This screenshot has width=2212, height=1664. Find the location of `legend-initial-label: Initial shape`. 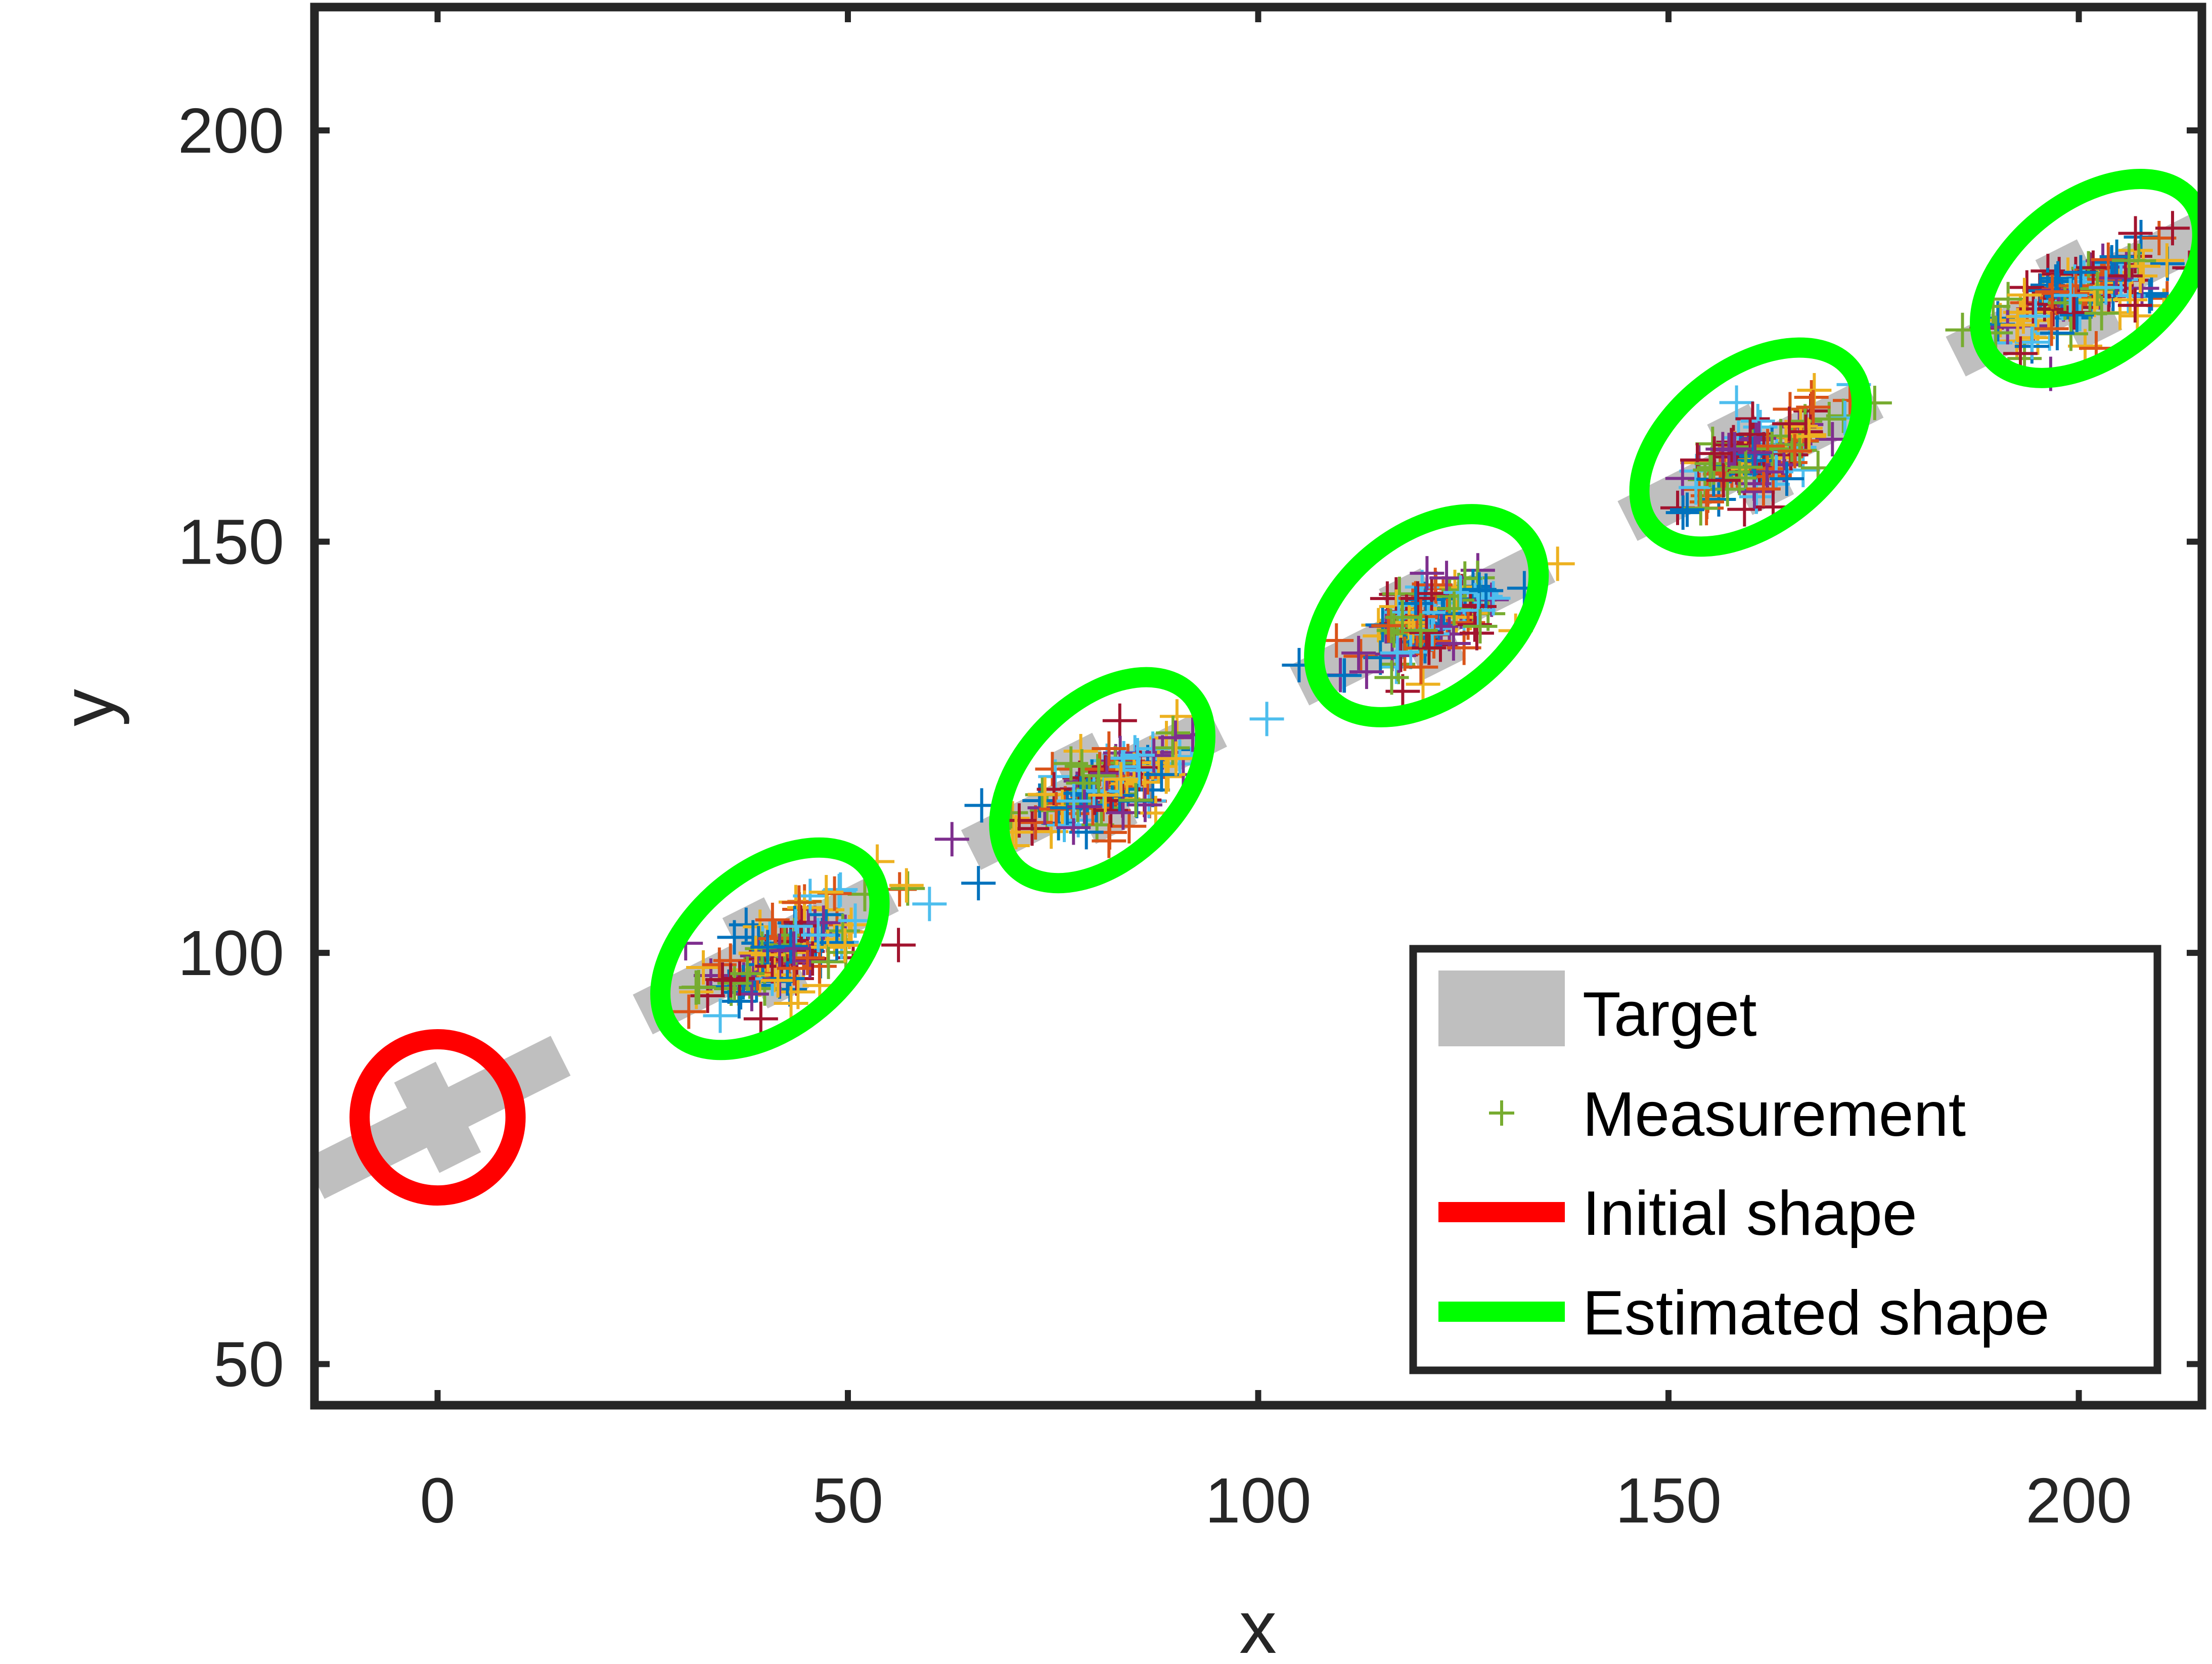

legend-initial-label: Initial shape is located at coordinates (1750, 1214).